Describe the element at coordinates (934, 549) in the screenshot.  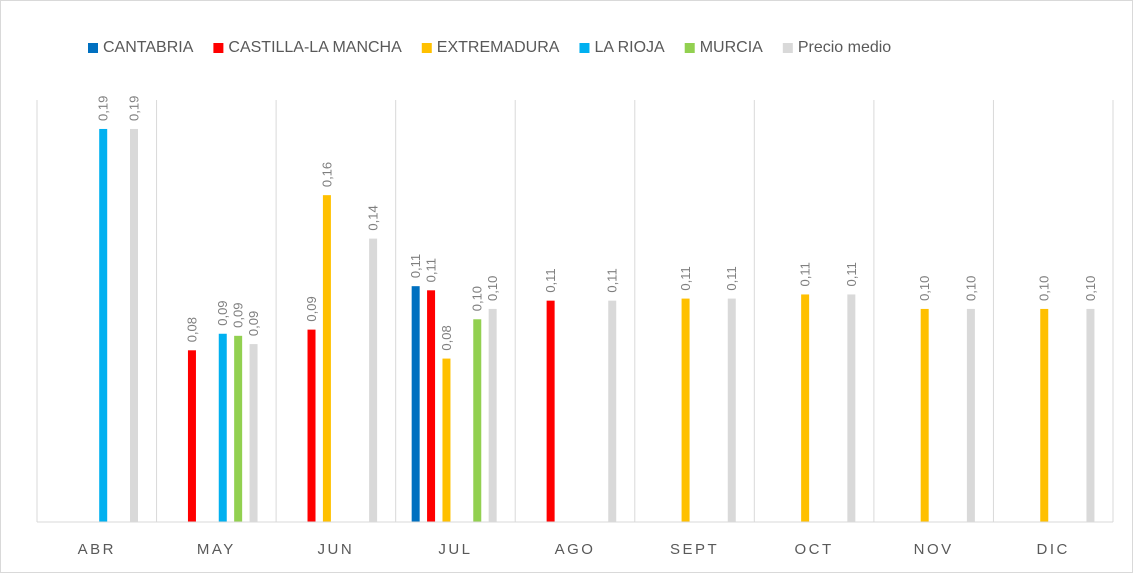
I see `x-tick-label: NOV` at that location.